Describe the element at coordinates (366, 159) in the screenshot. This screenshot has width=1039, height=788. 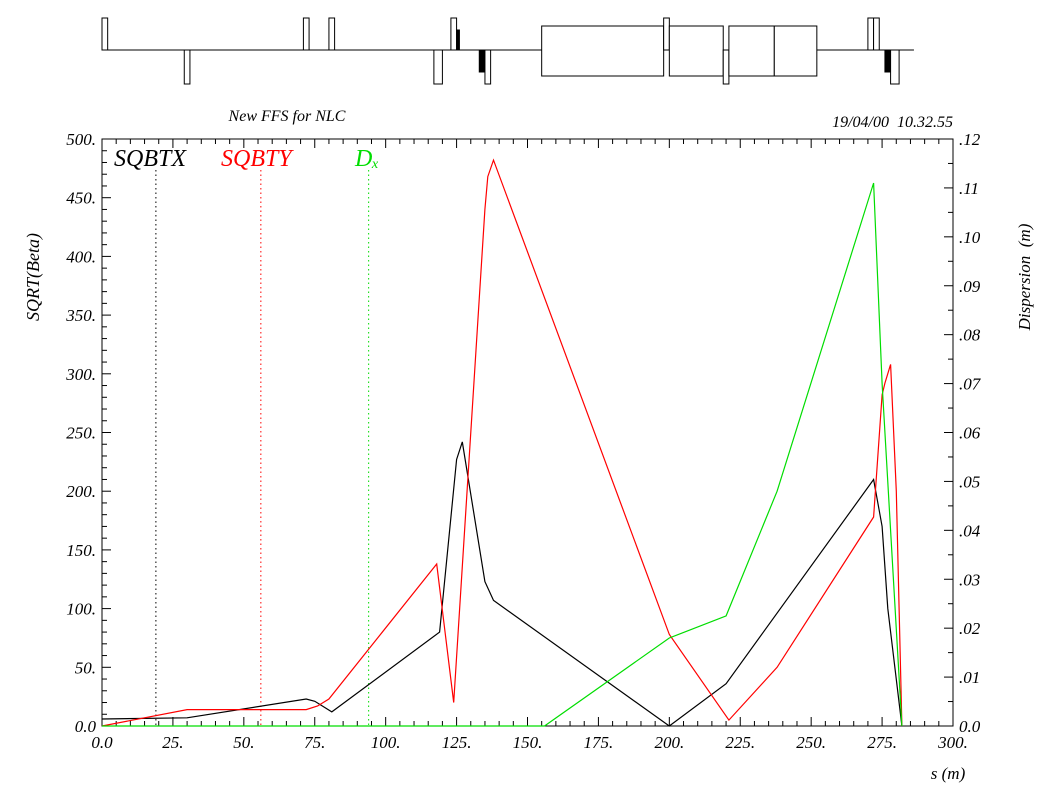
I see `legend-label: Dₓ` at that location.